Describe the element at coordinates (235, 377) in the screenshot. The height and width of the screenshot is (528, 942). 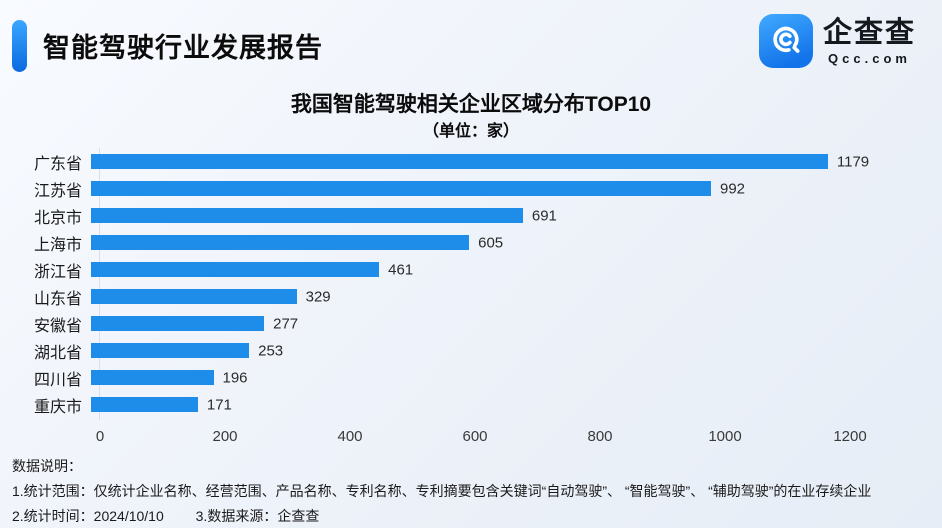
I see `bar-value-label: 196` at that location.